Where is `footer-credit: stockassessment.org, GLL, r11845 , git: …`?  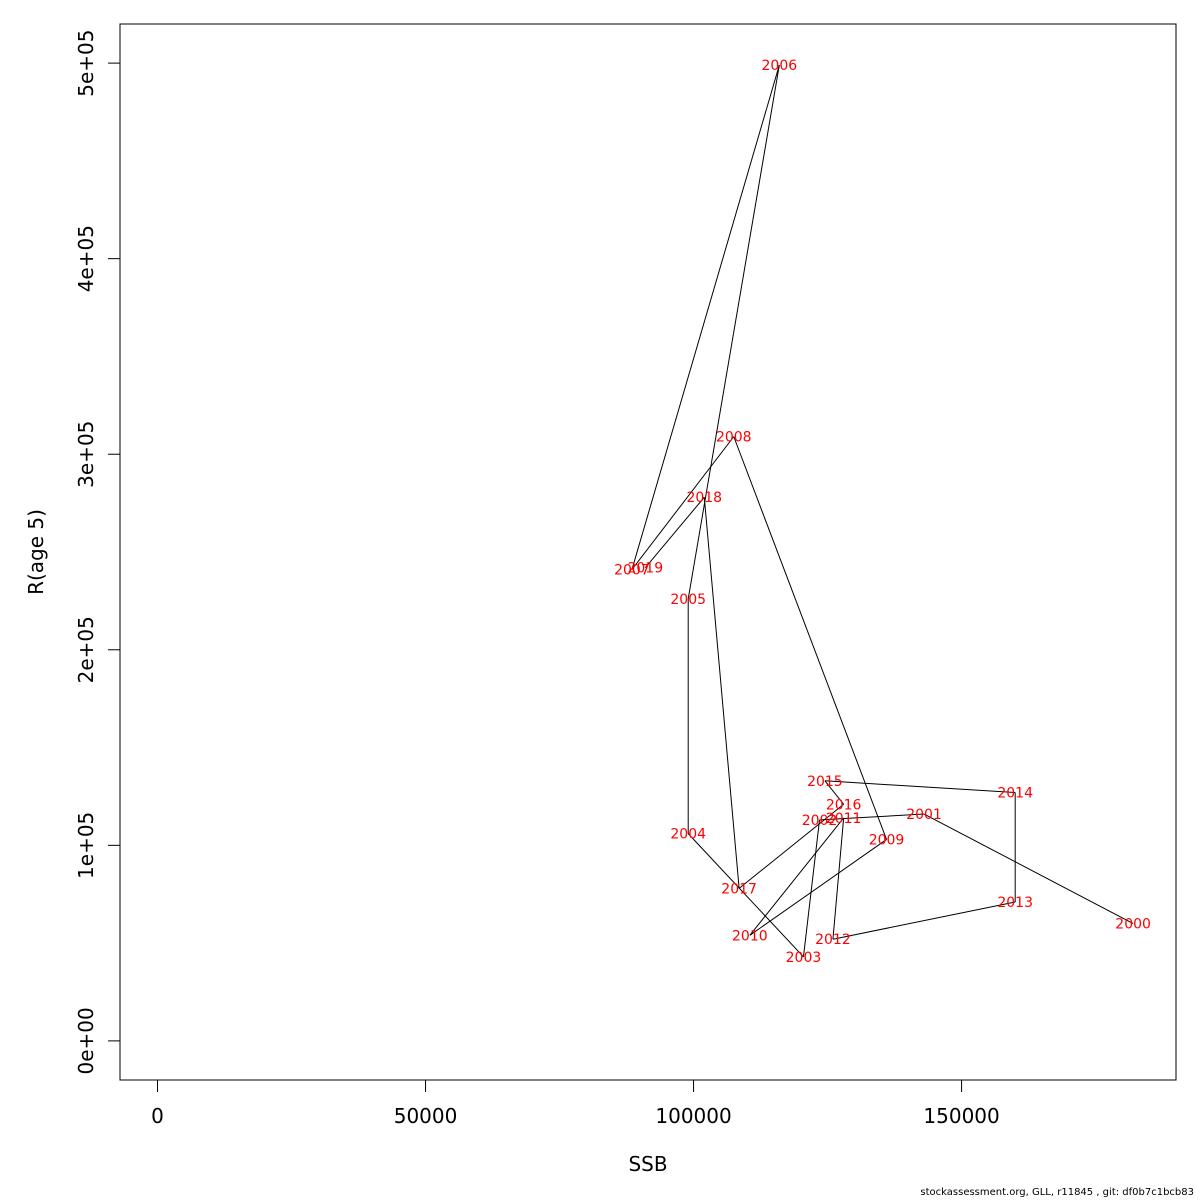 footer-credit: stockassessment.org, GLL, r11845 , git: … is located at coordinates (1057, 1192).